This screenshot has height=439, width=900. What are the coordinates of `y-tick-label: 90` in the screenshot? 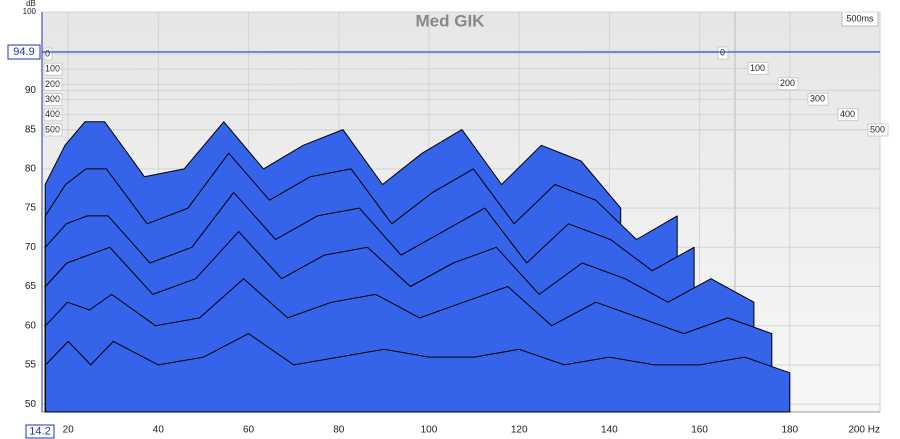 It's located at (31, 90).